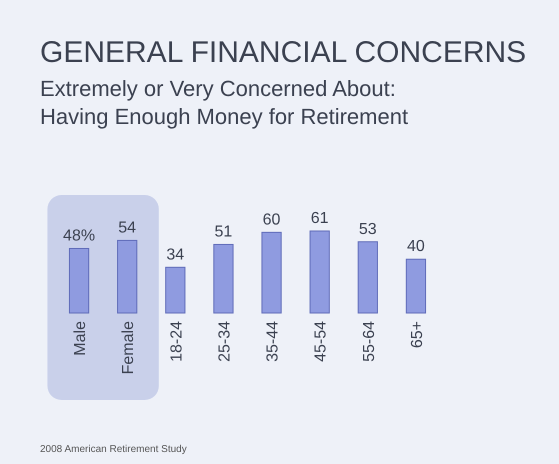 The height and width of the screenshot is (464, 559). What do you see at coordinates (273, 341) in the screenshot?
I see `x-tick-label: 35-44` at bounding box center [273, 341].